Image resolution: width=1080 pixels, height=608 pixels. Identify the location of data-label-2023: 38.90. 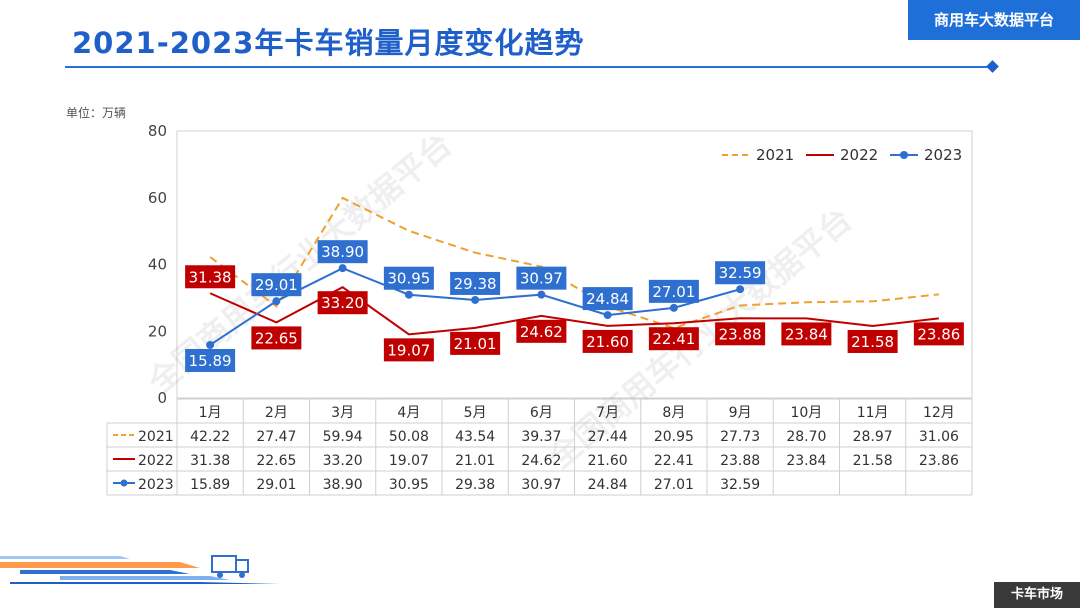
(342, 252).